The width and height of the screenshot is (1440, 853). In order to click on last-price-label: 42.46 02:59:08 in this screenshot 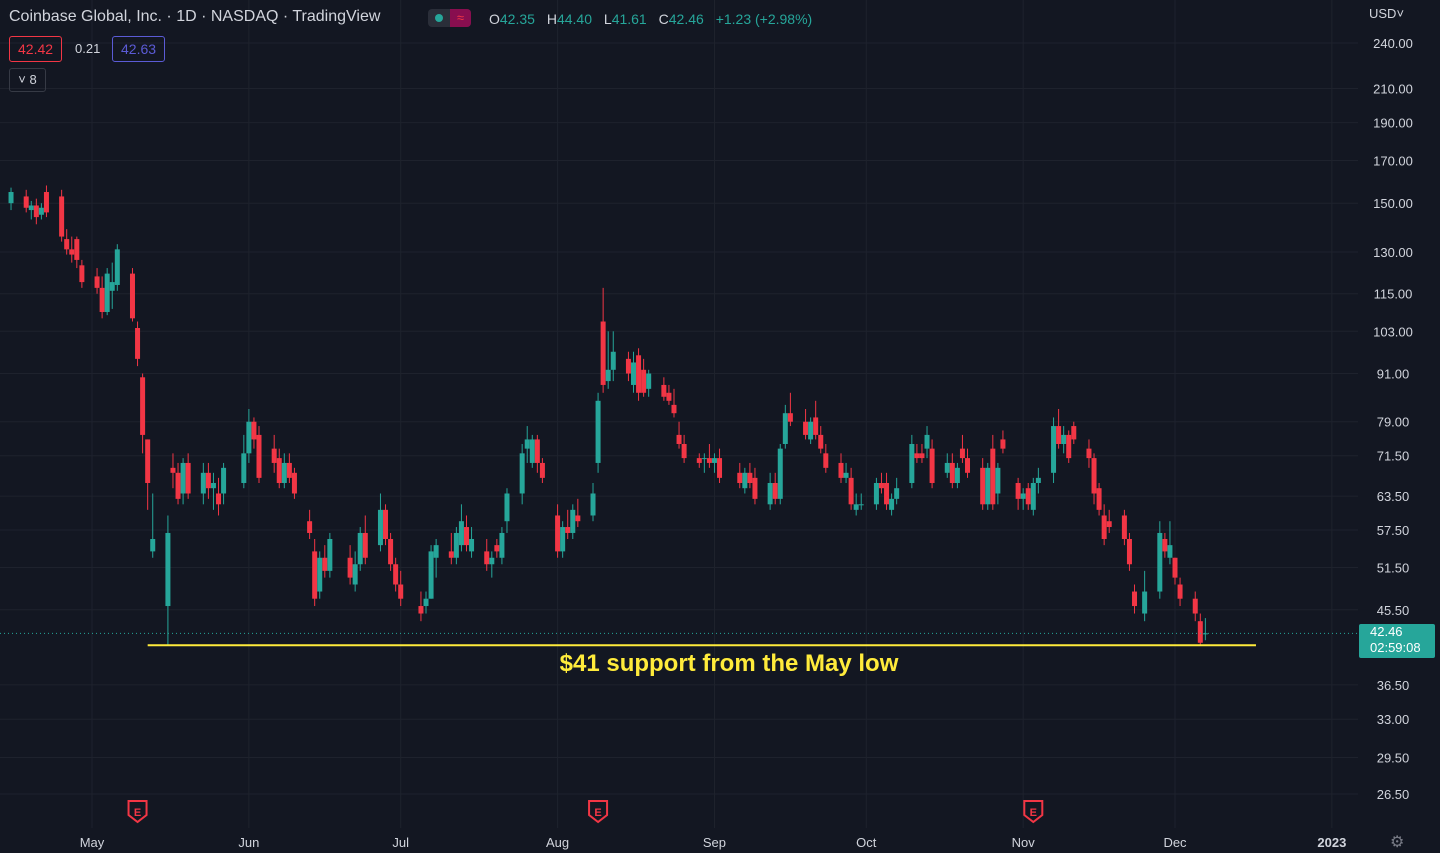, I will do `click(1397, 641)`.